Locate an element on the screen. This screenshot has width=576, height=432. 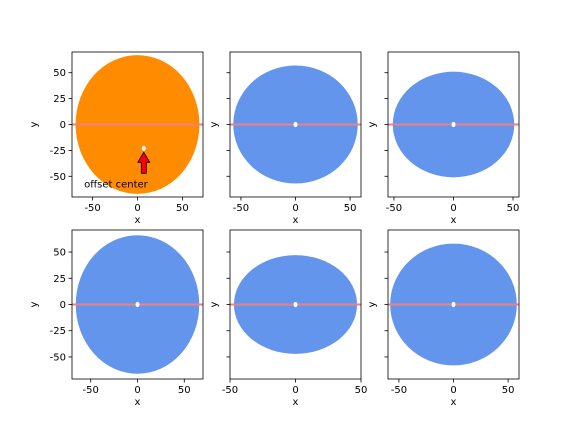
subplot-row-2-col-1: -50 0 50 -50 -25 0 25 50 x y is located at coordinates (116, 318).